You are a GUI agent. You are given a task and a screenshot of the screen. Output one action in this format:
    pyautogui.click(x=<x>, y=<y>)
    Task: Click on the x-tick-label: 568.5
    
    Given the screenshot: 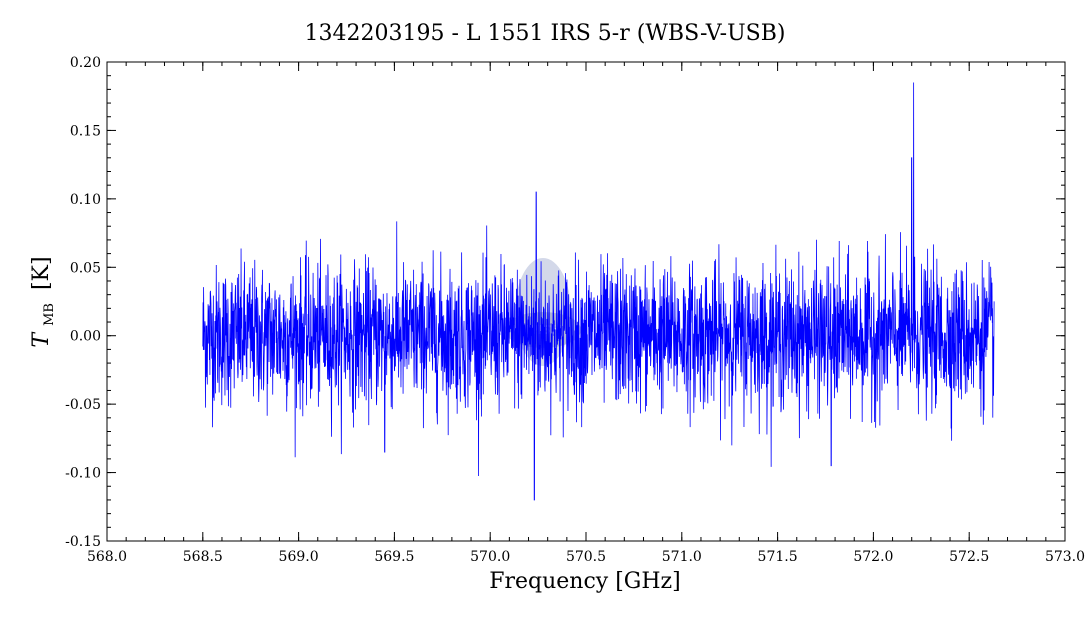 What is the action you would take?
    pyautogui.click(x=203, y=557)
    